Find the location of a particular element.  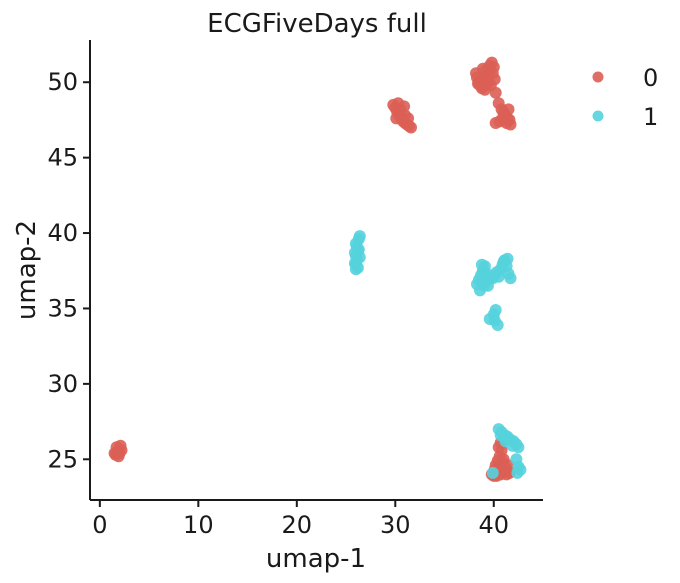

x-axis-label: umap-1 is located at coordinates (316, 559).